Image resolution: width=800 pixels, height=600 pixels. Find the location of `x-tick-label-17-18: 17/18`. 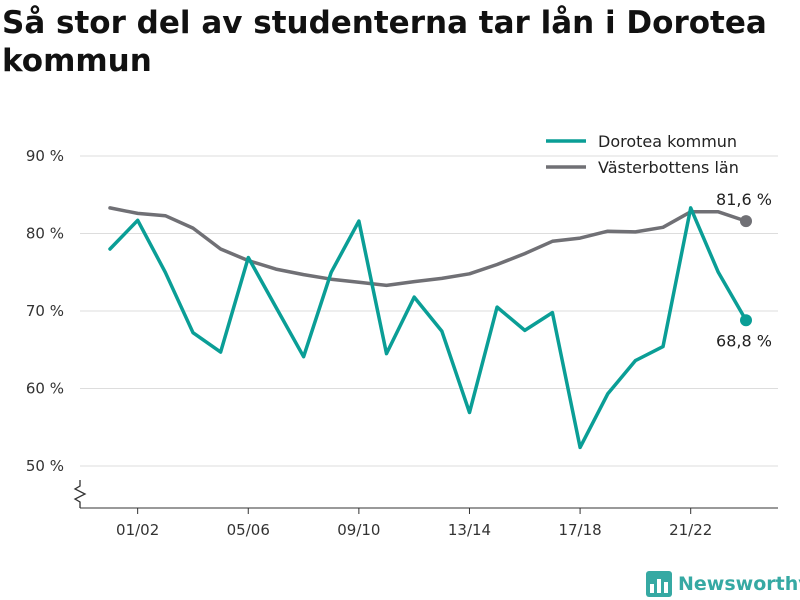

x-tick-label-17-18: 17/18 is located at coordinates (579, 530).